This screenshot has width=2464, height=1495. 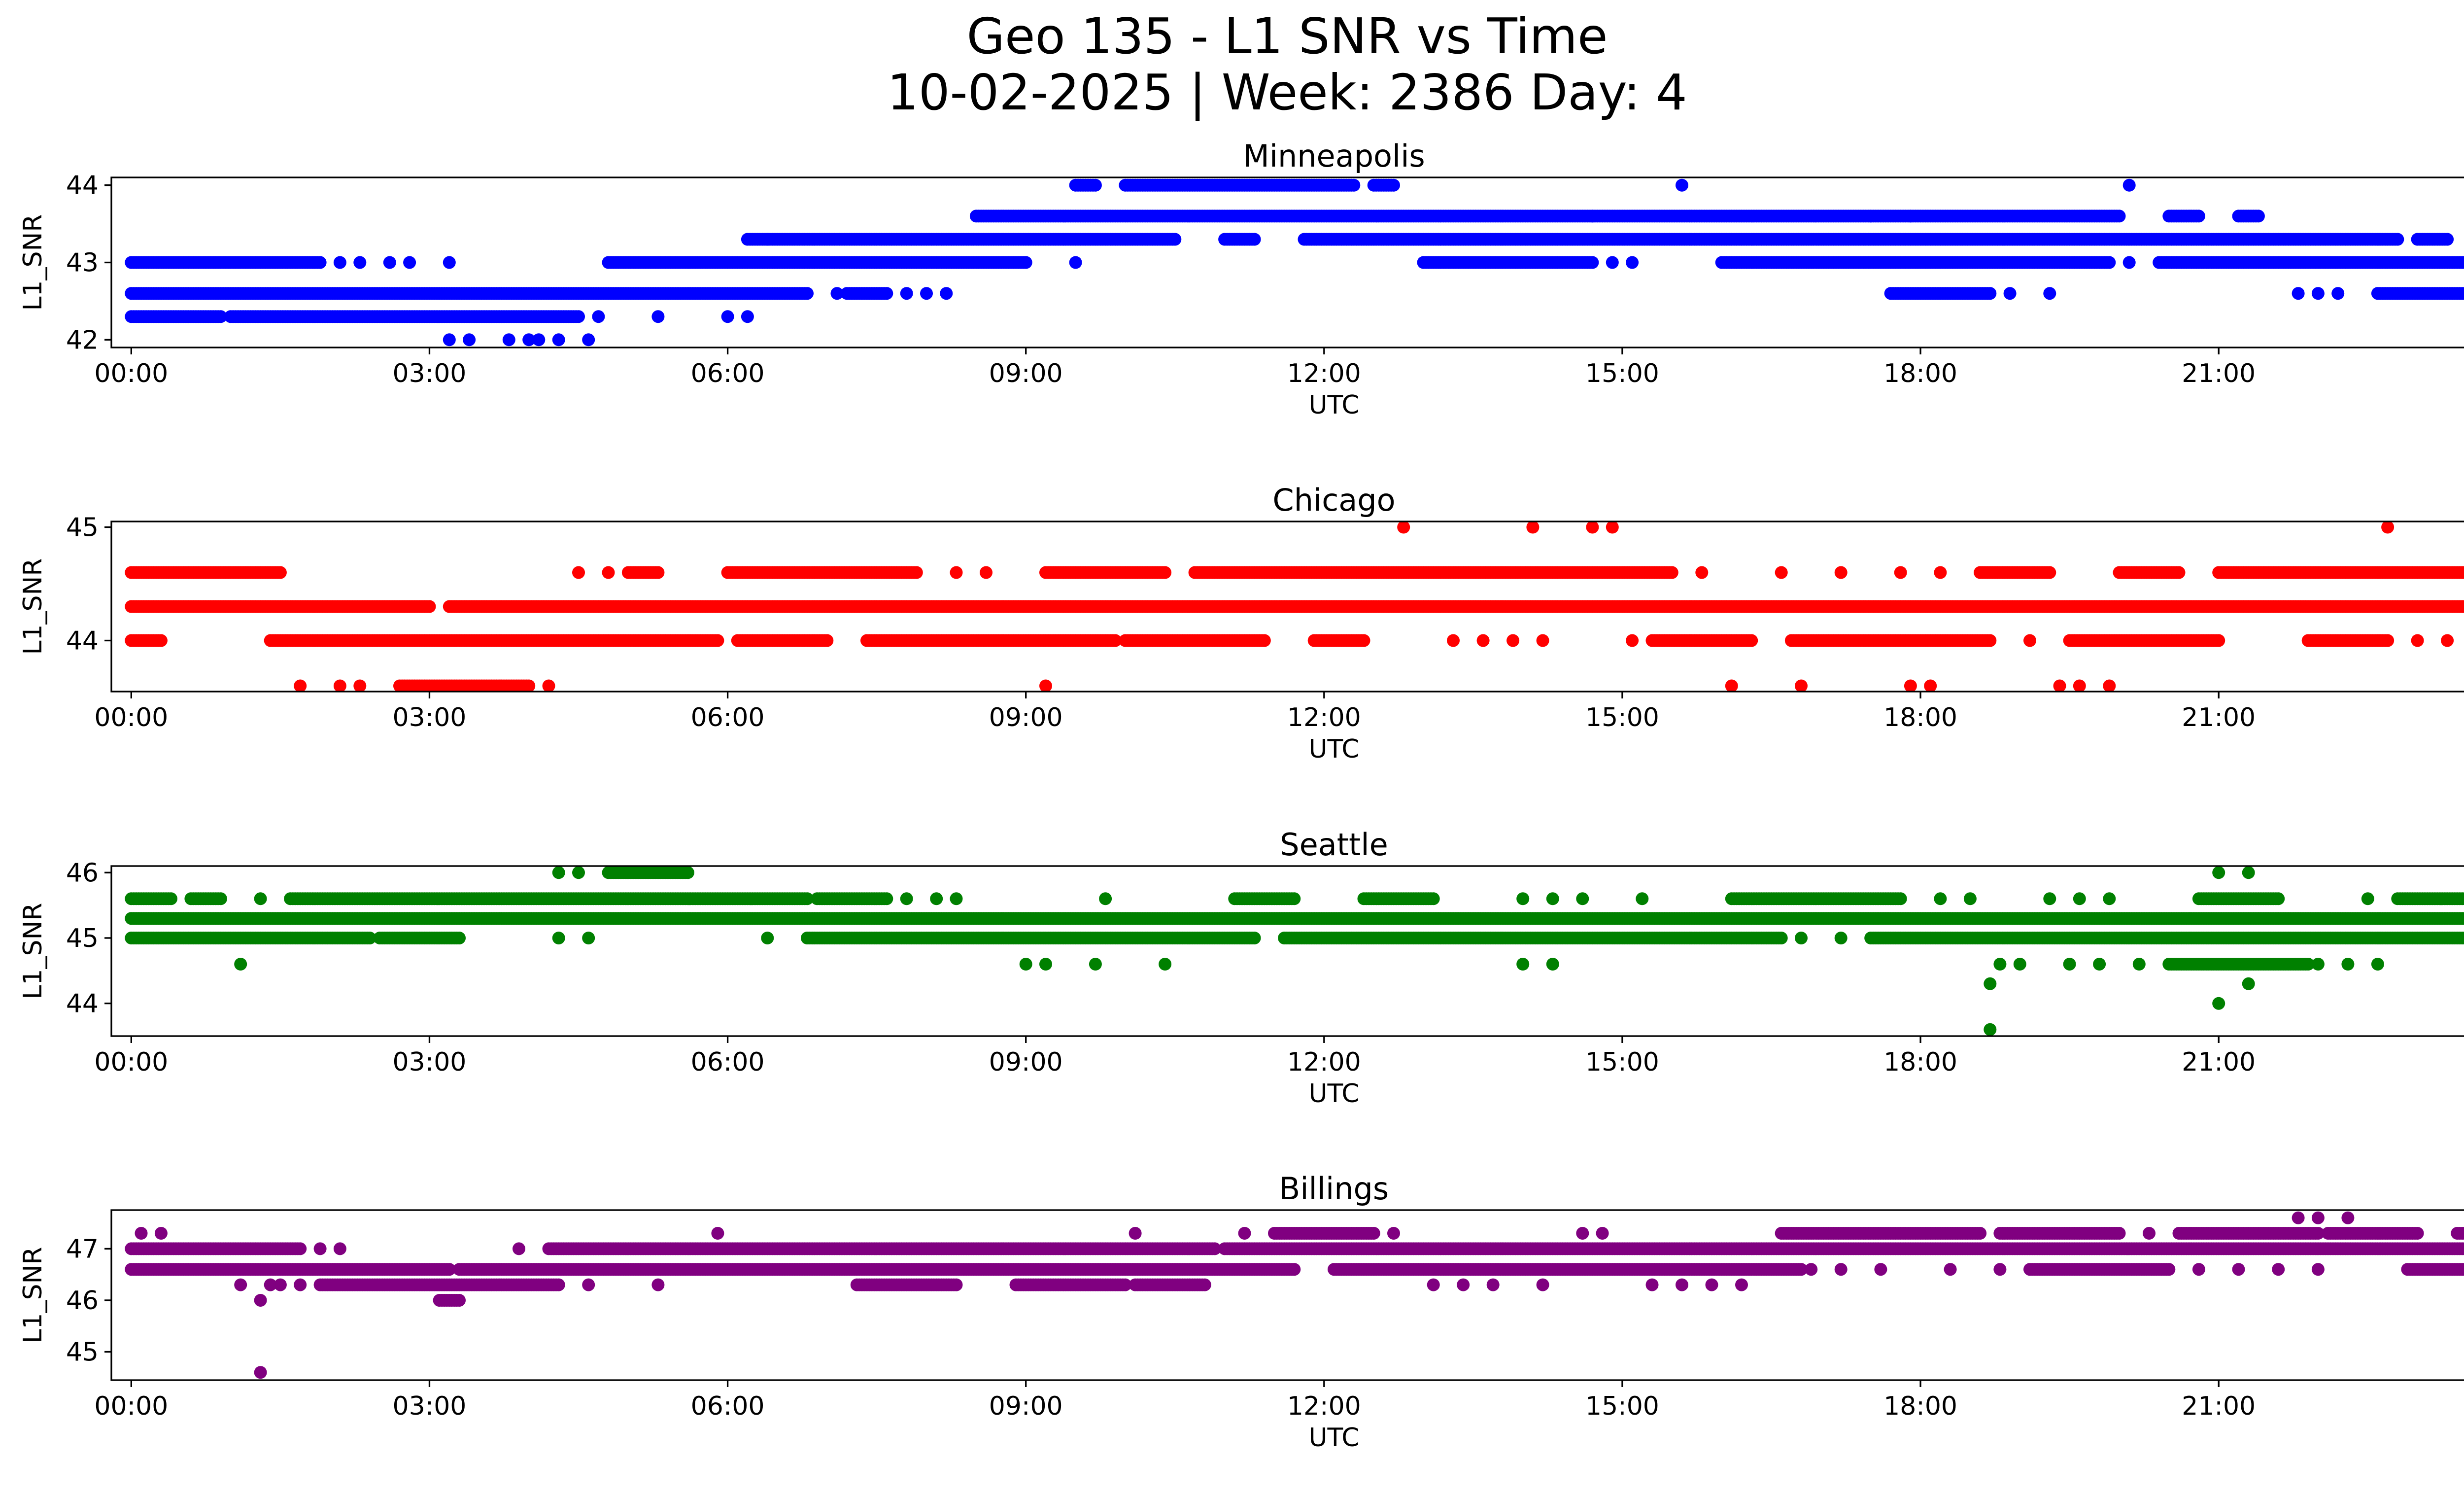 What do you see at coordinates (1287, 92) in the screenshot?
I see `figure-title-line2: 10-02-2025 | Week: 2386 Day: 4` at bounding box center [1287, 92].